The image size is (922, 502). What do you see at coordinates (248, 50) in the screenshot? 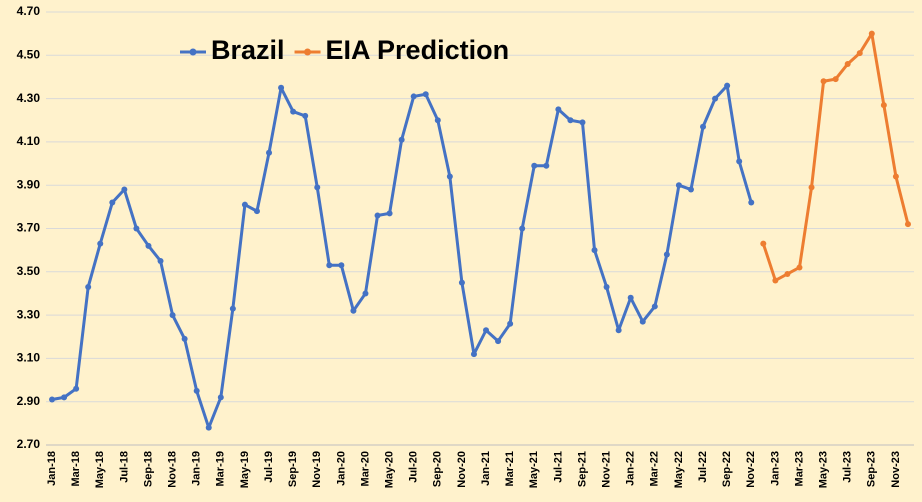
I see `legend-label: Brazil` at bounding box center [248, 50].